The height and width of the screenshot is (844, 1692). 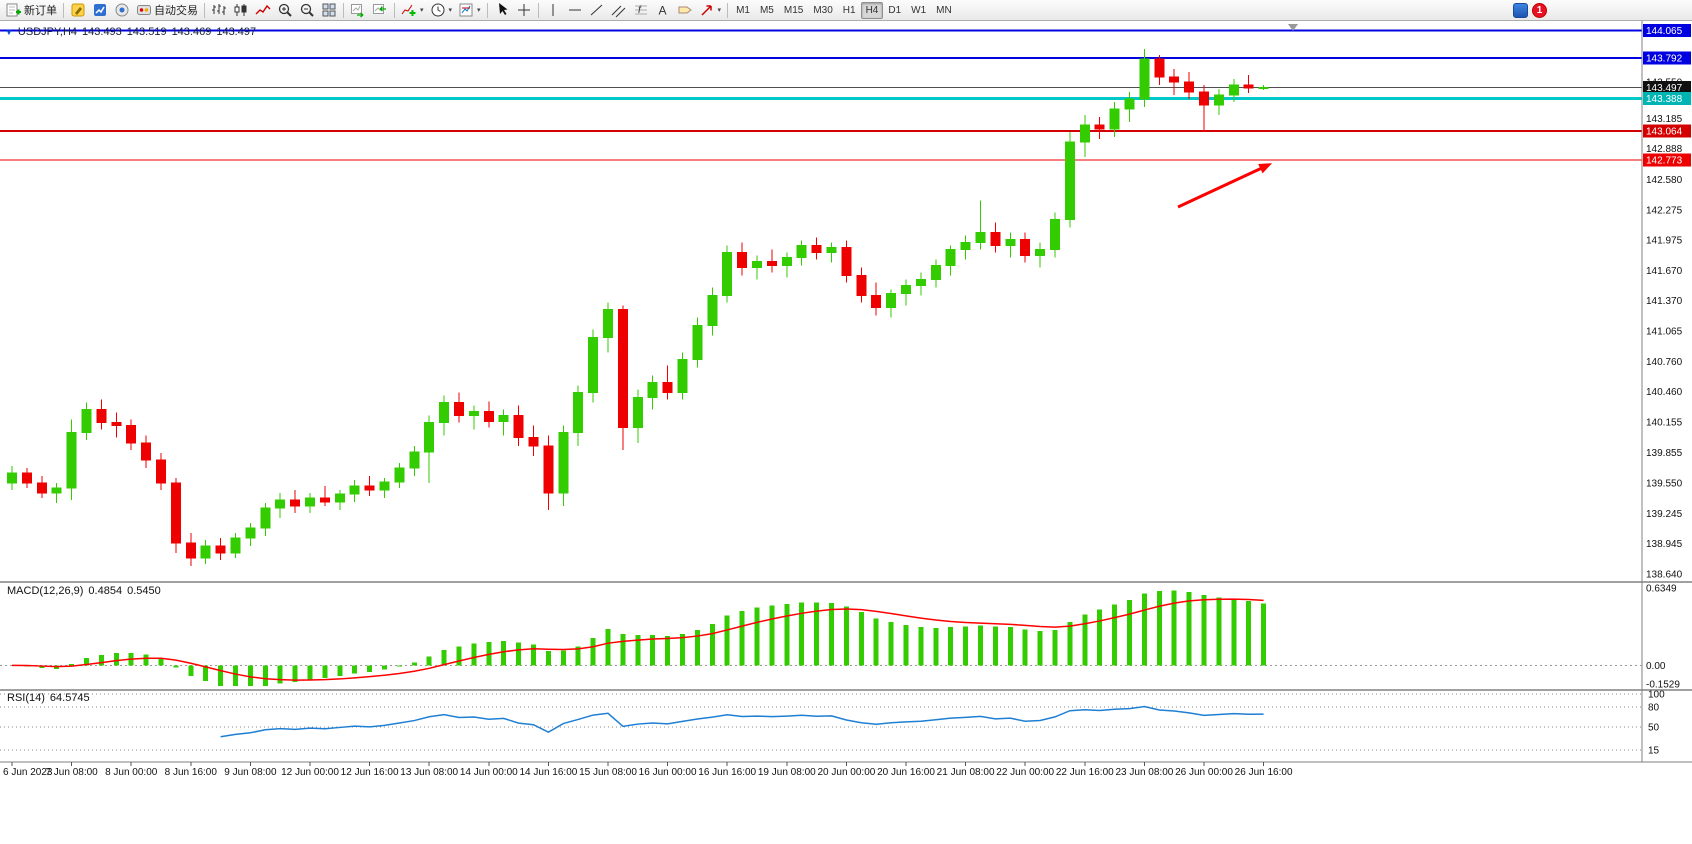 What do you see at coordinates (524, 10) in the screenshot?
I see `crosshair-button` at bounding box center [524, 10].